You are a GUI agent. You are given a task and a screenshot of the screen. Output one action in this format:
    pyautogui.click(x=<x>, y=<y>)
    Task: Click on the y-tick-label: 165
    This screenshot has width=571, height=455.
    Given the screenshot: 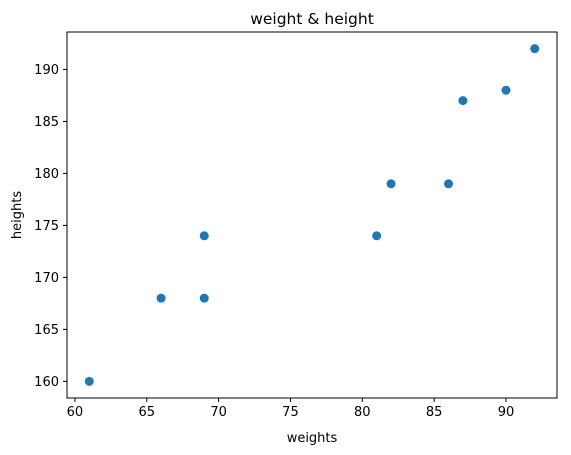 What is the action you would take?
    pyautogui.click(x=46, y=330)
    